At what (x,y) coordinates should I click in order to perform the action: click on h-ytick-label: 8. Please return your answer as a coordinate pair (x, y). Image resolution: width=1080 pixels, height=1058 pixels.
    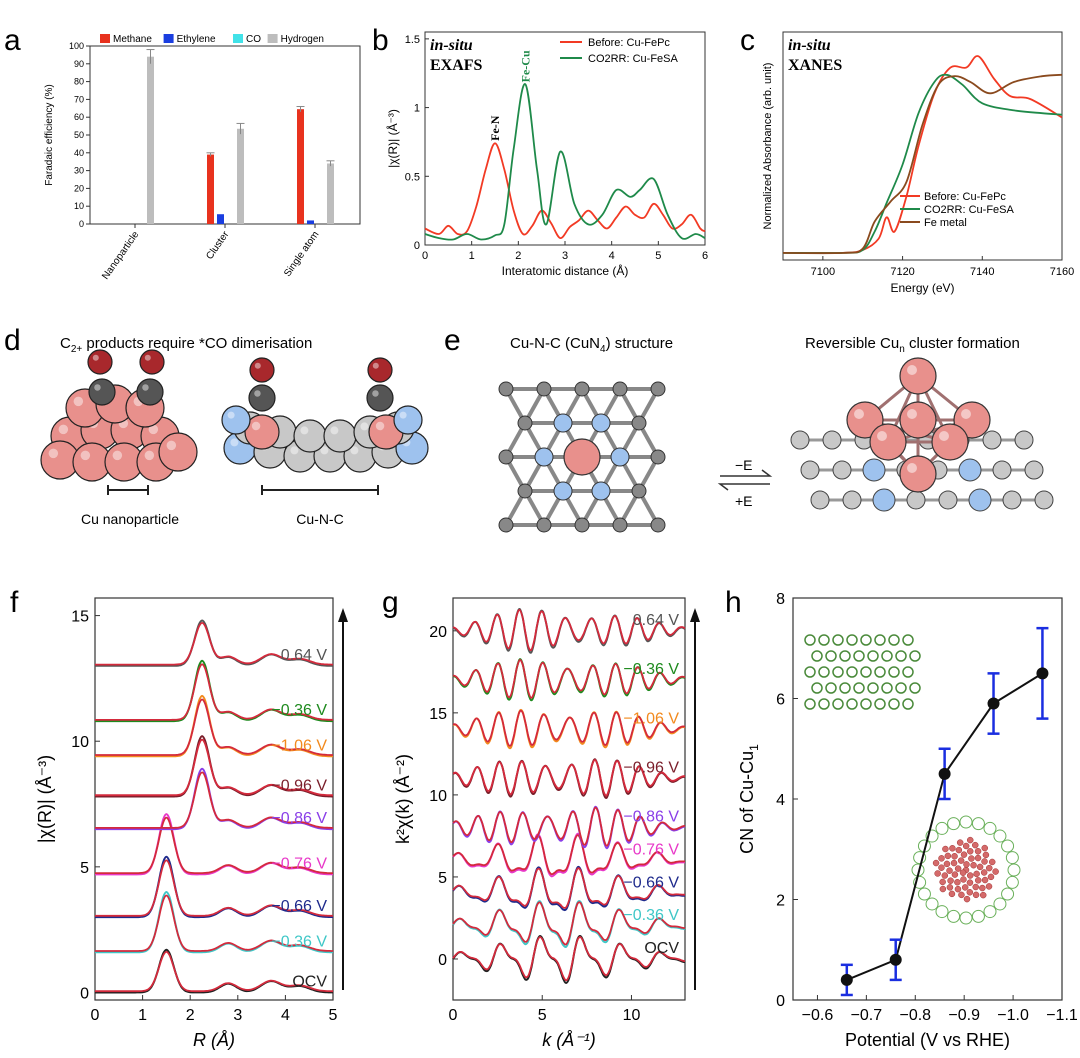
    Looking at the image, I should click on (780, 599).